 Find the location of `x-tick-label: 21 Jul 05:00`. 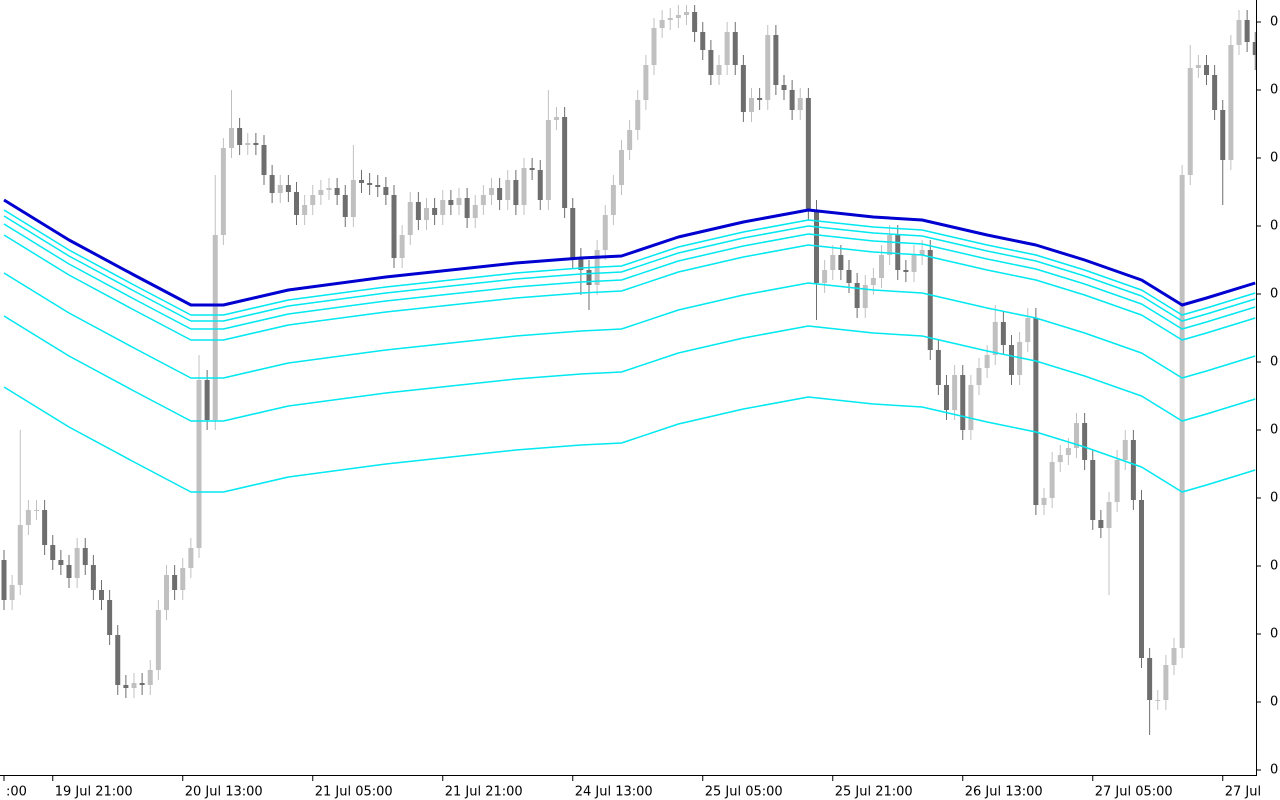

x-tick-label: 21 Jul 05:00 is located at coordinates (354, 792).